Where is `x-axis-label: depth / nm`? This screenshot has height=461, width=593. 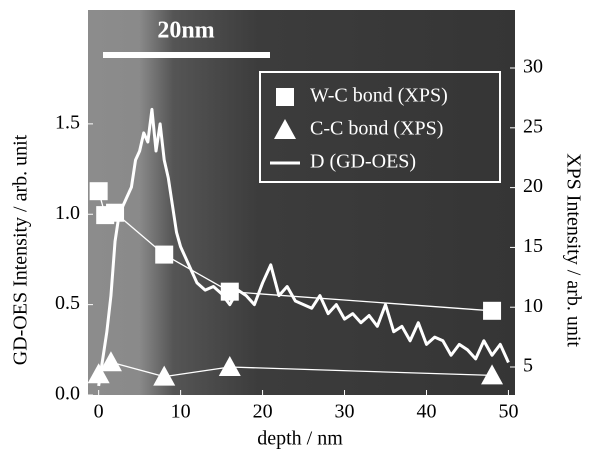 x-axis-label: depth / nm is located at coordinates (300, 439).